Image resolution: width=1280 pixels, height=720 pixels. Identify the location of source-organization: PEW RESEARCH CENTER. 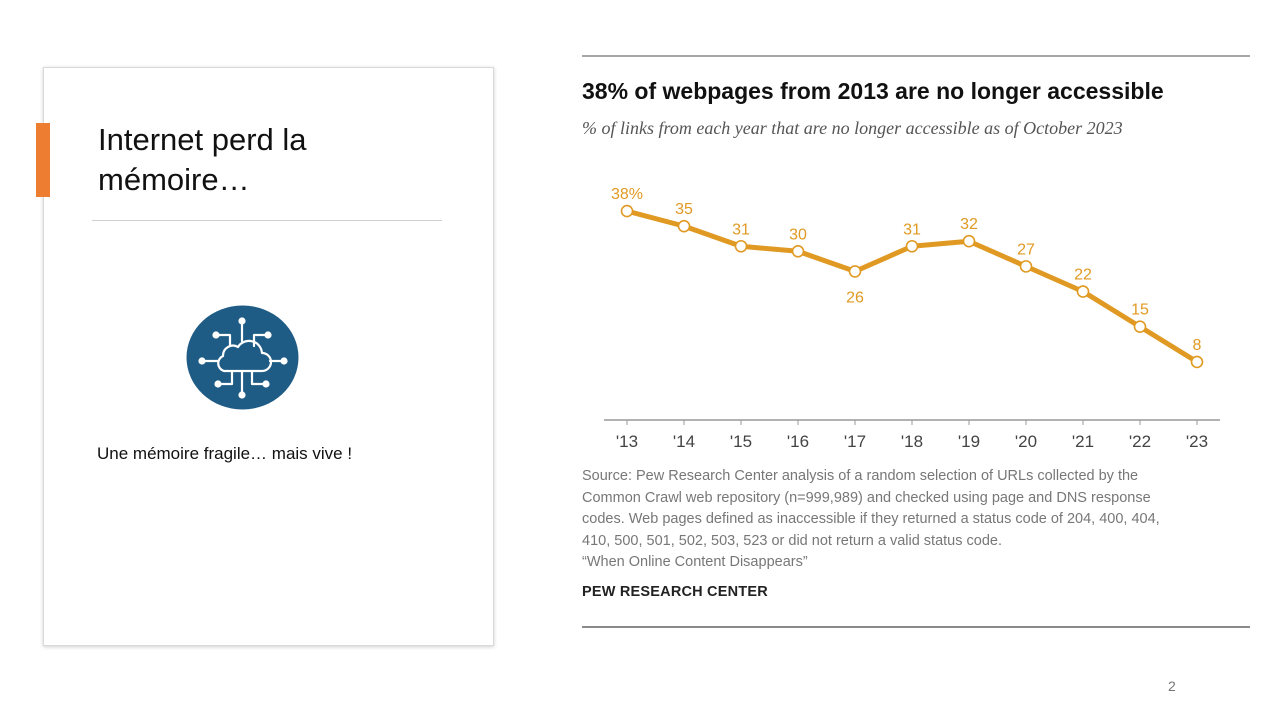
(675, 592).